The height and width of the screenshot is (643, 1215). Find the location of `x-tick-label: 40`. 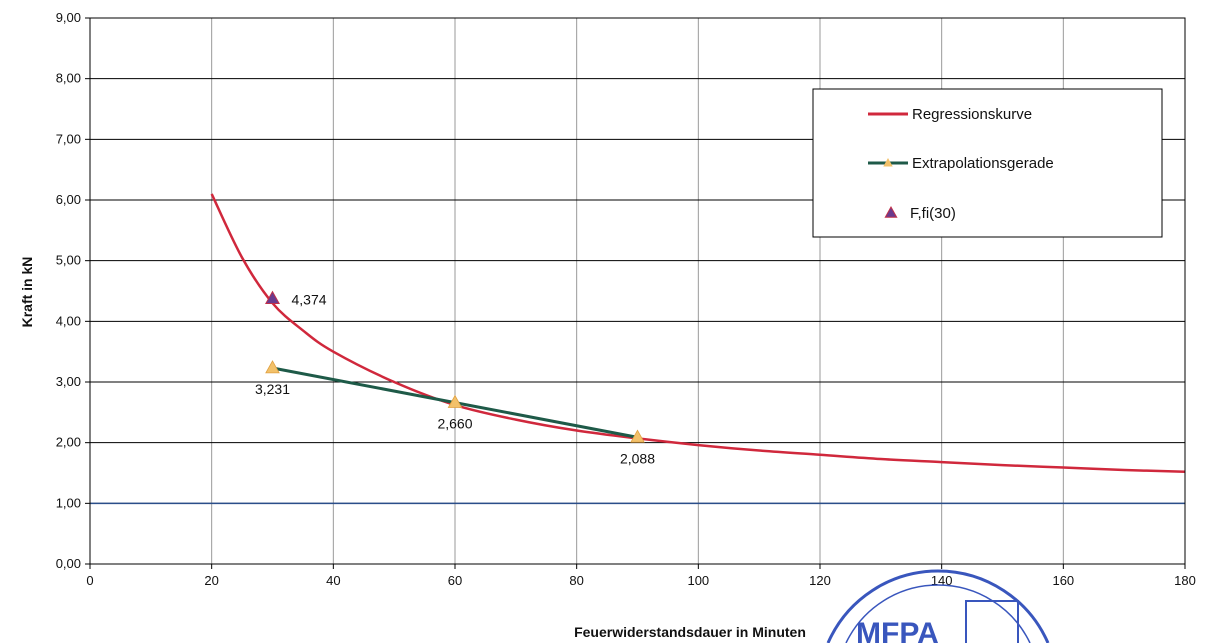

x-tick-label: 40 is located at coordinates (333, 580).